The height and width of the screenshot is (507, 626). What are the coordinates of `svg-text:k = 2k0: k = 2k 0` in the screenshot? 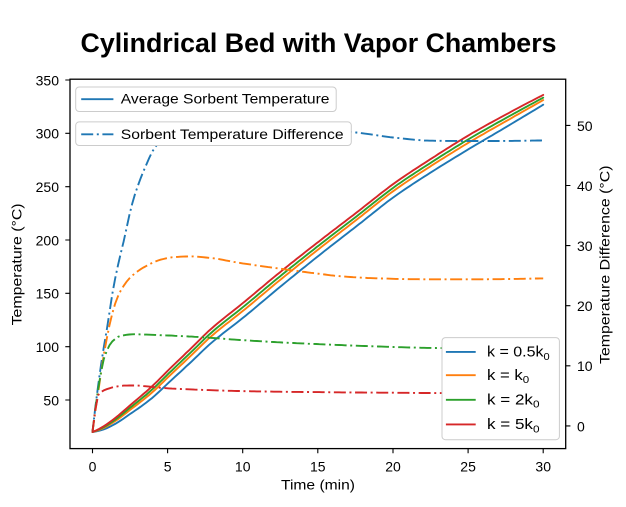 It's located at (513, 402).